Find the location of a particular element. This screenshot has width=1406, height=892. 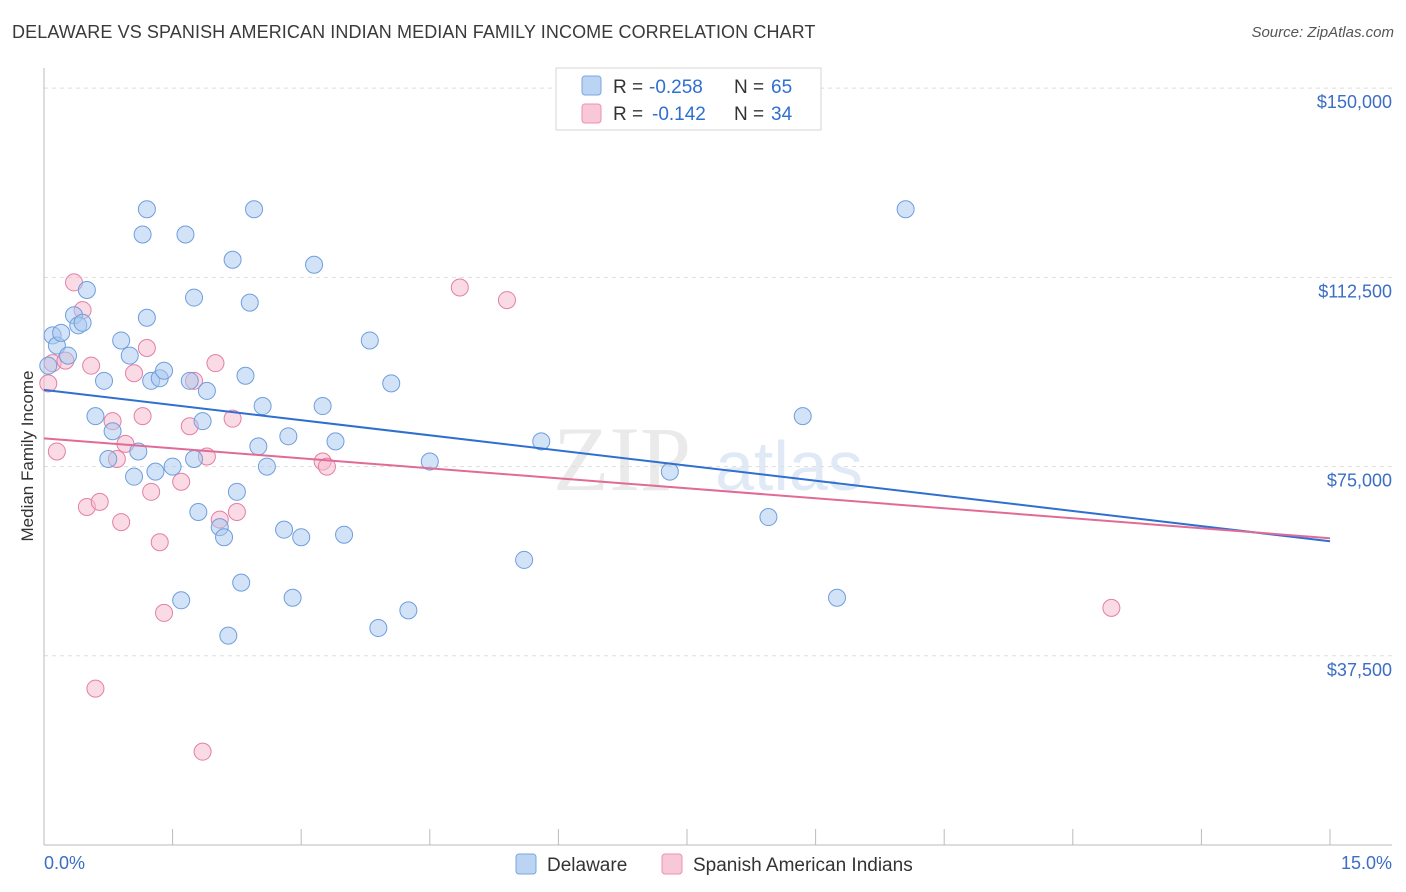

y-tick-label-1: $75,000 is located at coordinates (1359, 481).